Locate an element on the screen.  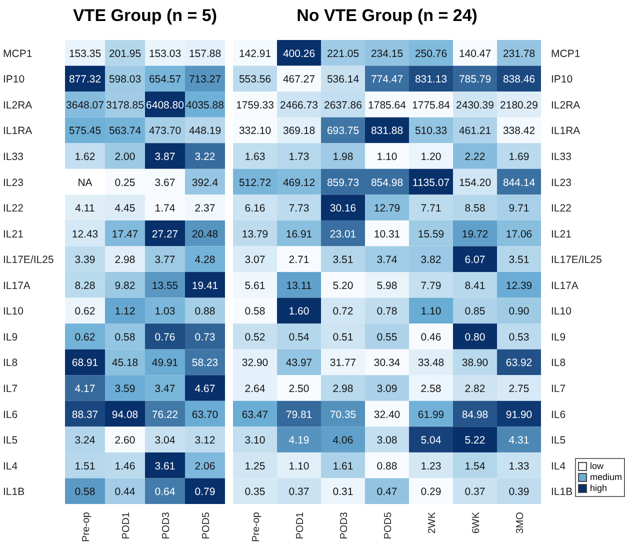
y-tick-label: IL9 is located at coordinates (558, 337).